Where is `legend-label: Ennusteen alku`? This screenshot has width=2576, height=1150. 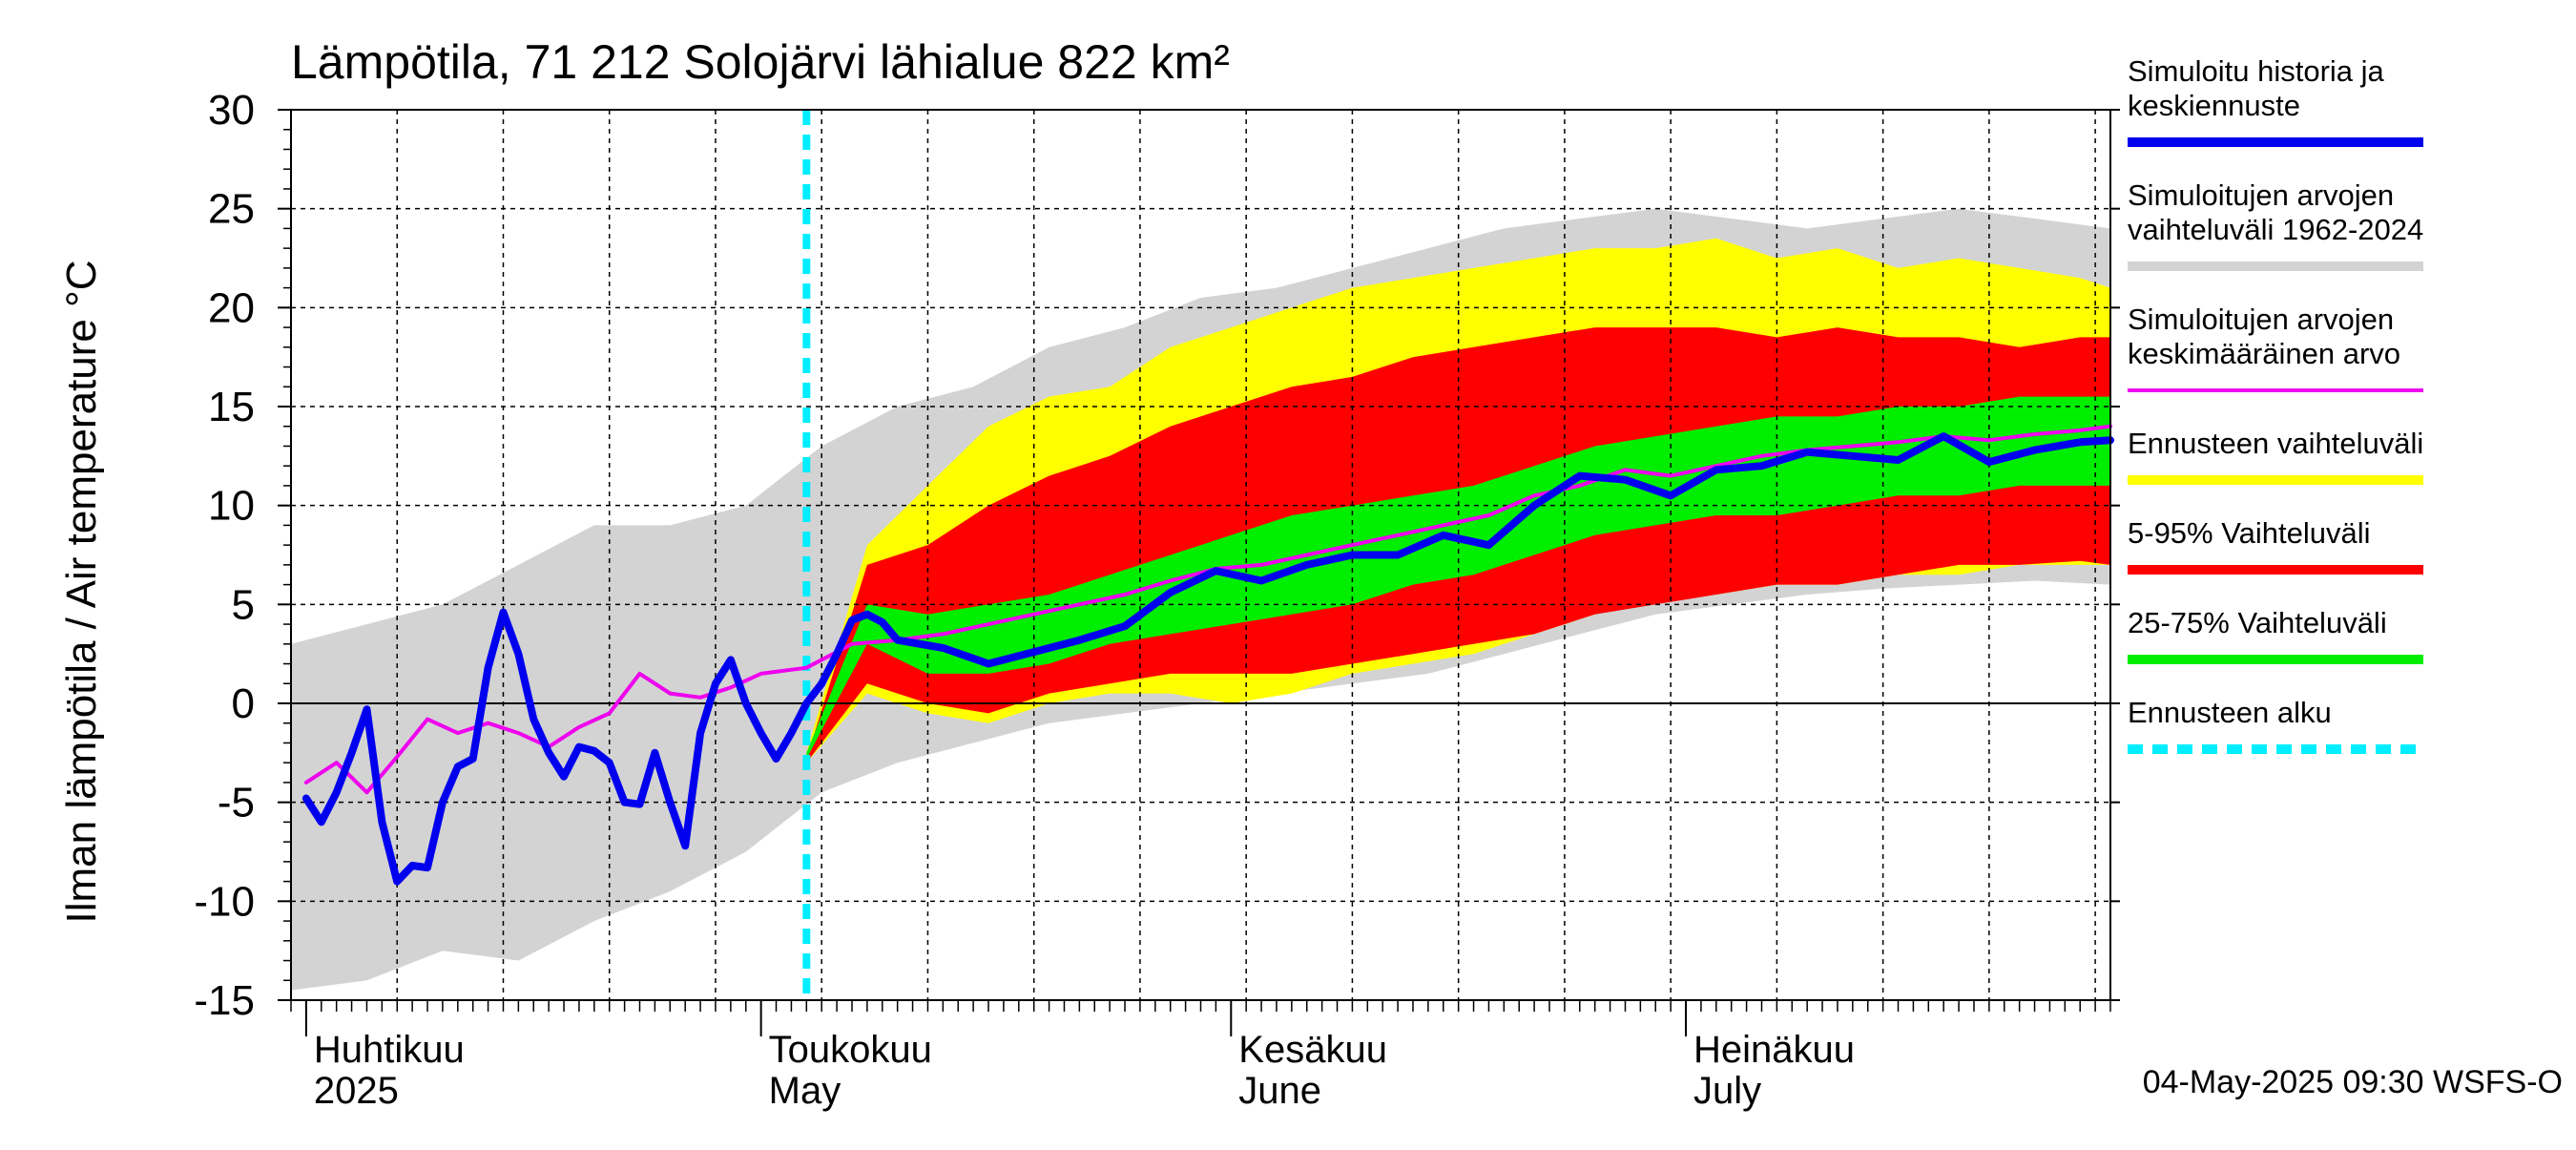
legend-label: Ennusteen alku is located at coordinates (2230, 712).